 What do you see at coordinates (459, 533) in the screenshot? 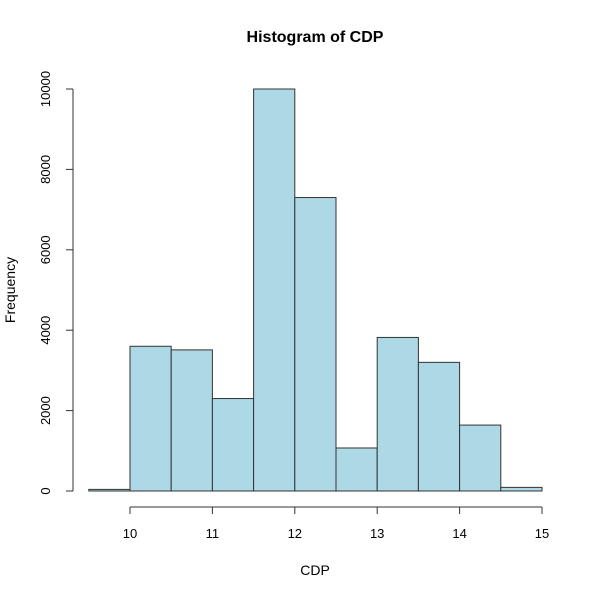
I see `x-tick-label-14: 14` at bounding box center [459, 533].